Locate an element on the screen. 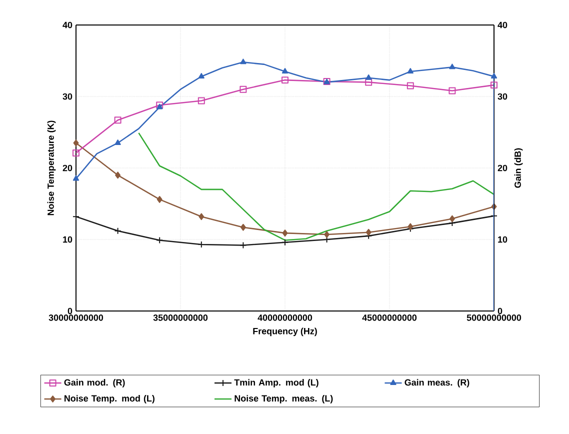 The width and height of the screenshot is (569, 434). x-tick-label: 45000000000 is located at coordinates (389, 317).